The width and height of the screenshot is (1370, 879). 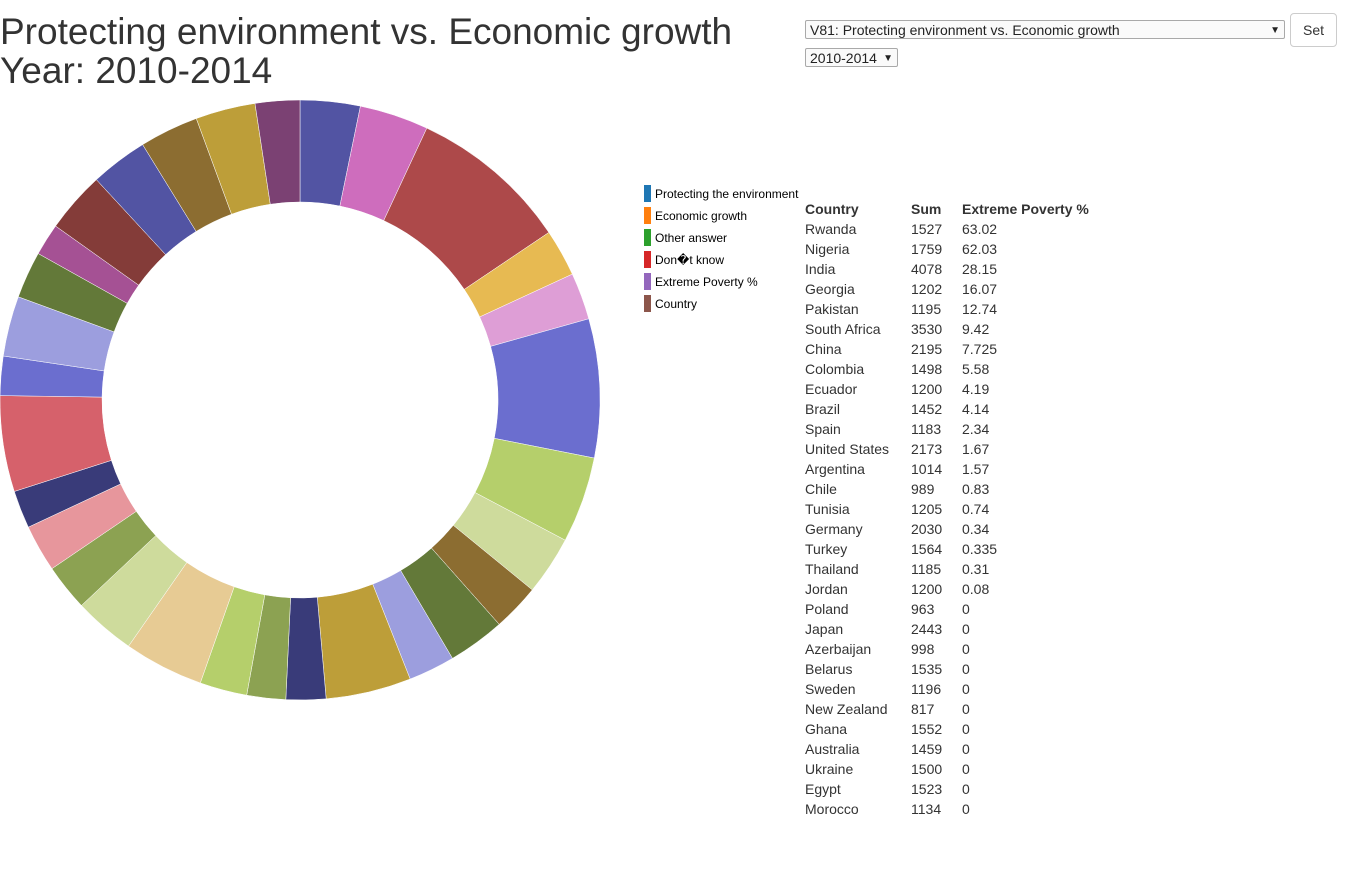 What do you see at coordinates (832, 309) in the screenshot?
I see `cell-country: Pakistan` at bounding box center [832, 309].